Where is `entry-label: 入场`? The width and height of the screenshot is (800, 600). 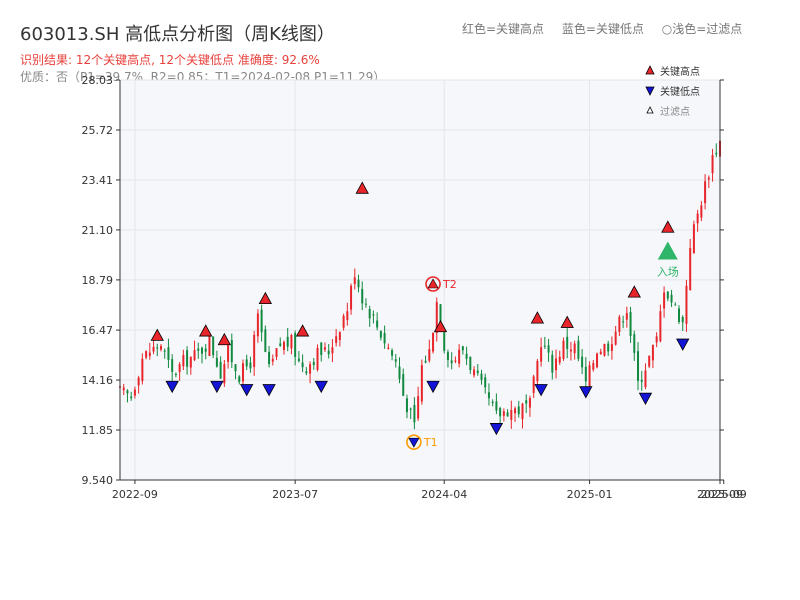
entry-label: 入场 is located at coordinates (668, 272).